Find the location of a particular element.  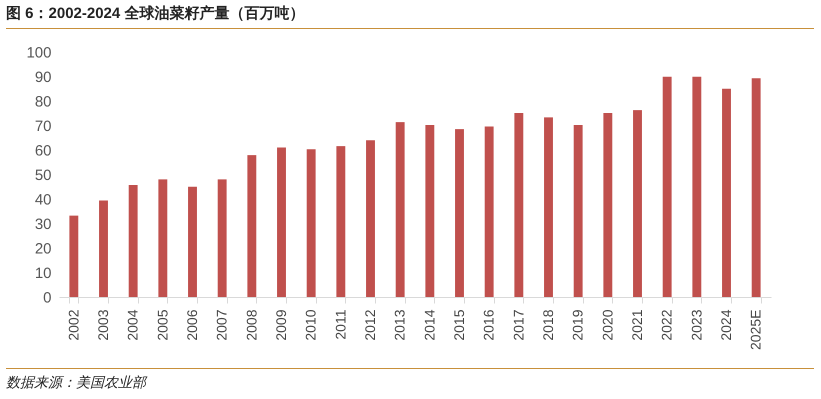

x-tick-label: 2013 is located at coordinates (400, 325).